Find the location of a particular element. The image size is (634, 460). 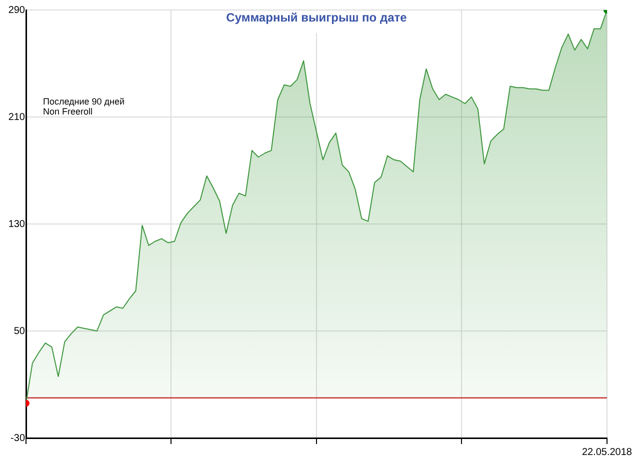

y-tick-label: 130 is located at coordinates (17, 224).